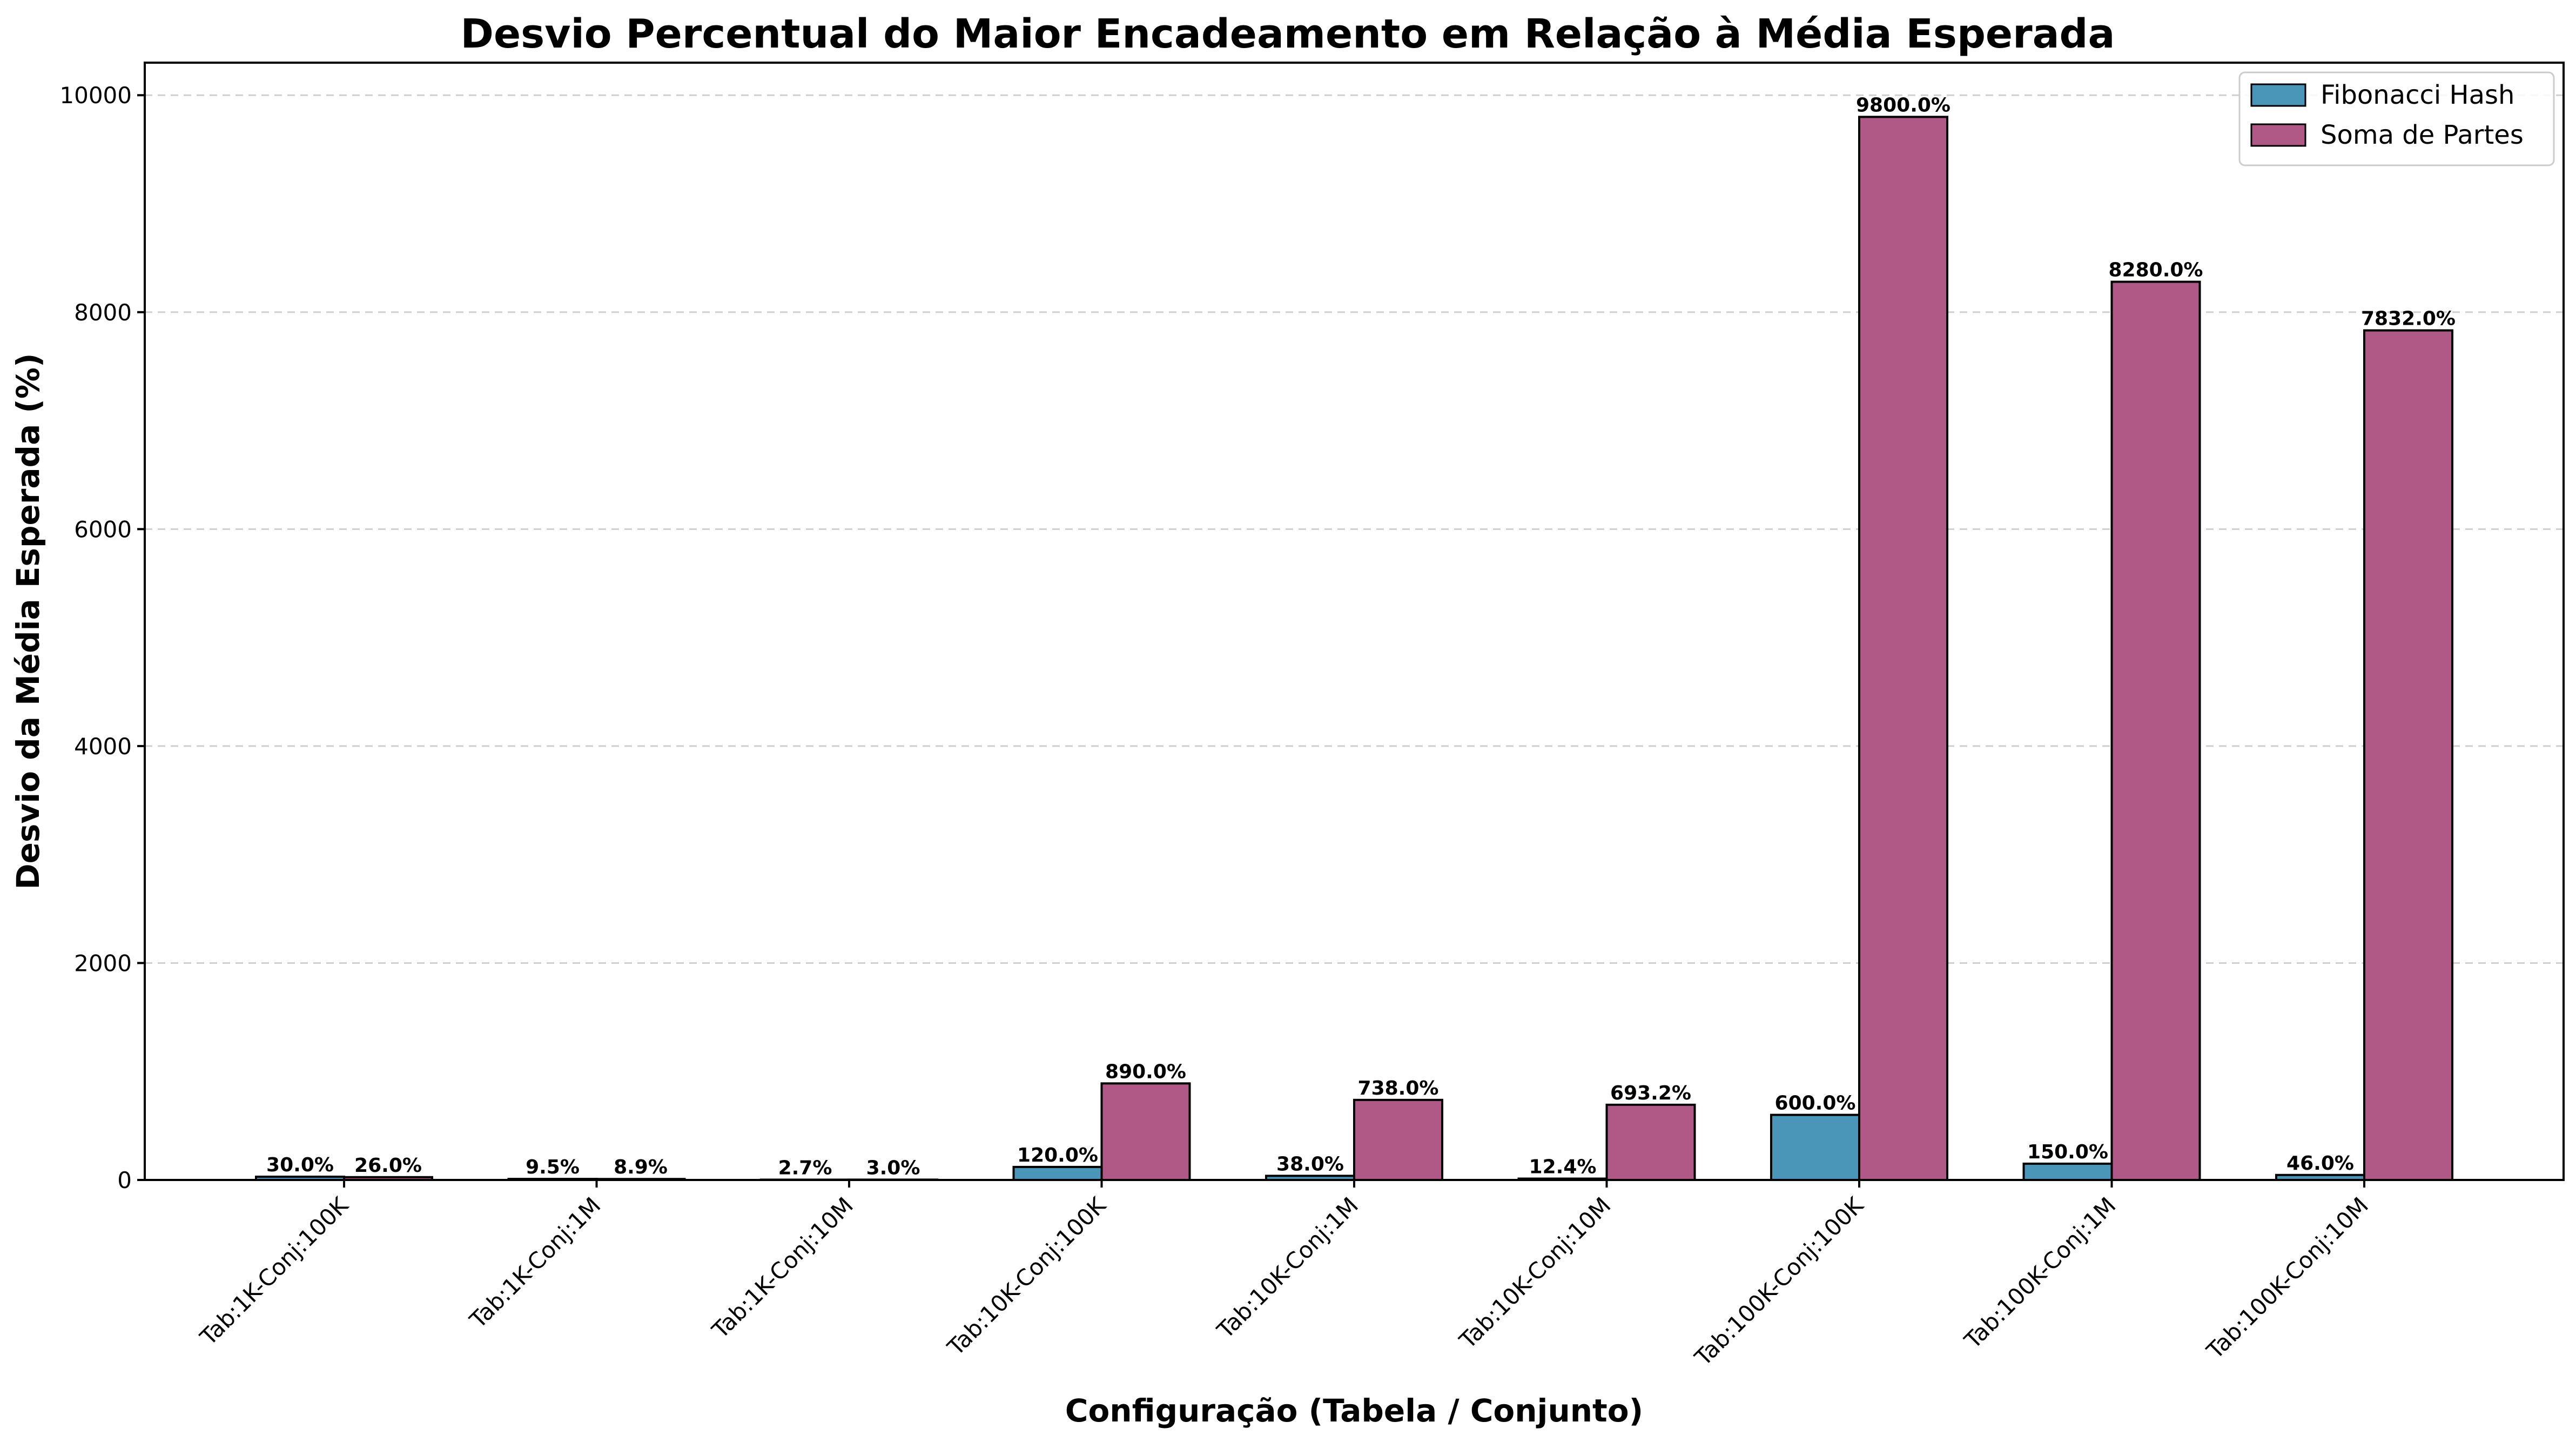 This screenshot has height=1442, width=2576. I want to click on data-label: 30.0%, so click(300, 1165).